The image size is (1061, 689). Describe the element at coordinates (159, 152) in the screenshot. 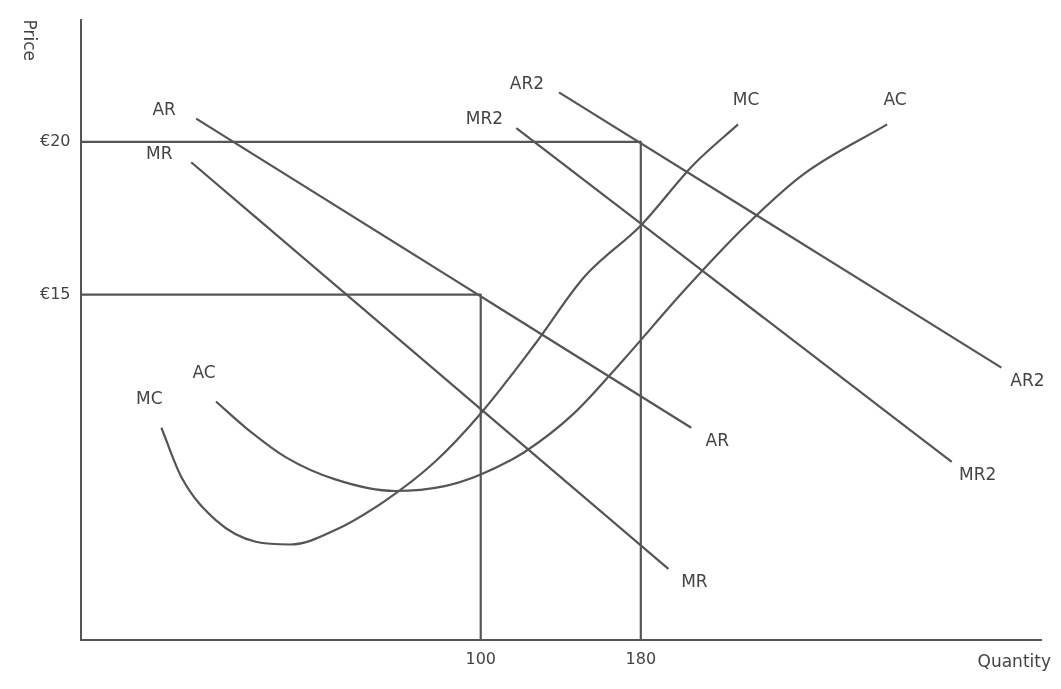

I see `text: MR` at that location.